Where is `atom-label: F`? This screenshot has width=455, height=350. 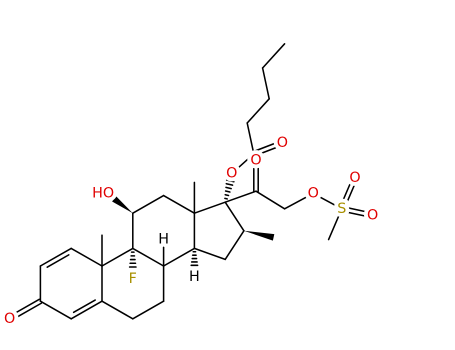
atom-label: F is located at coordinates (133, 279).